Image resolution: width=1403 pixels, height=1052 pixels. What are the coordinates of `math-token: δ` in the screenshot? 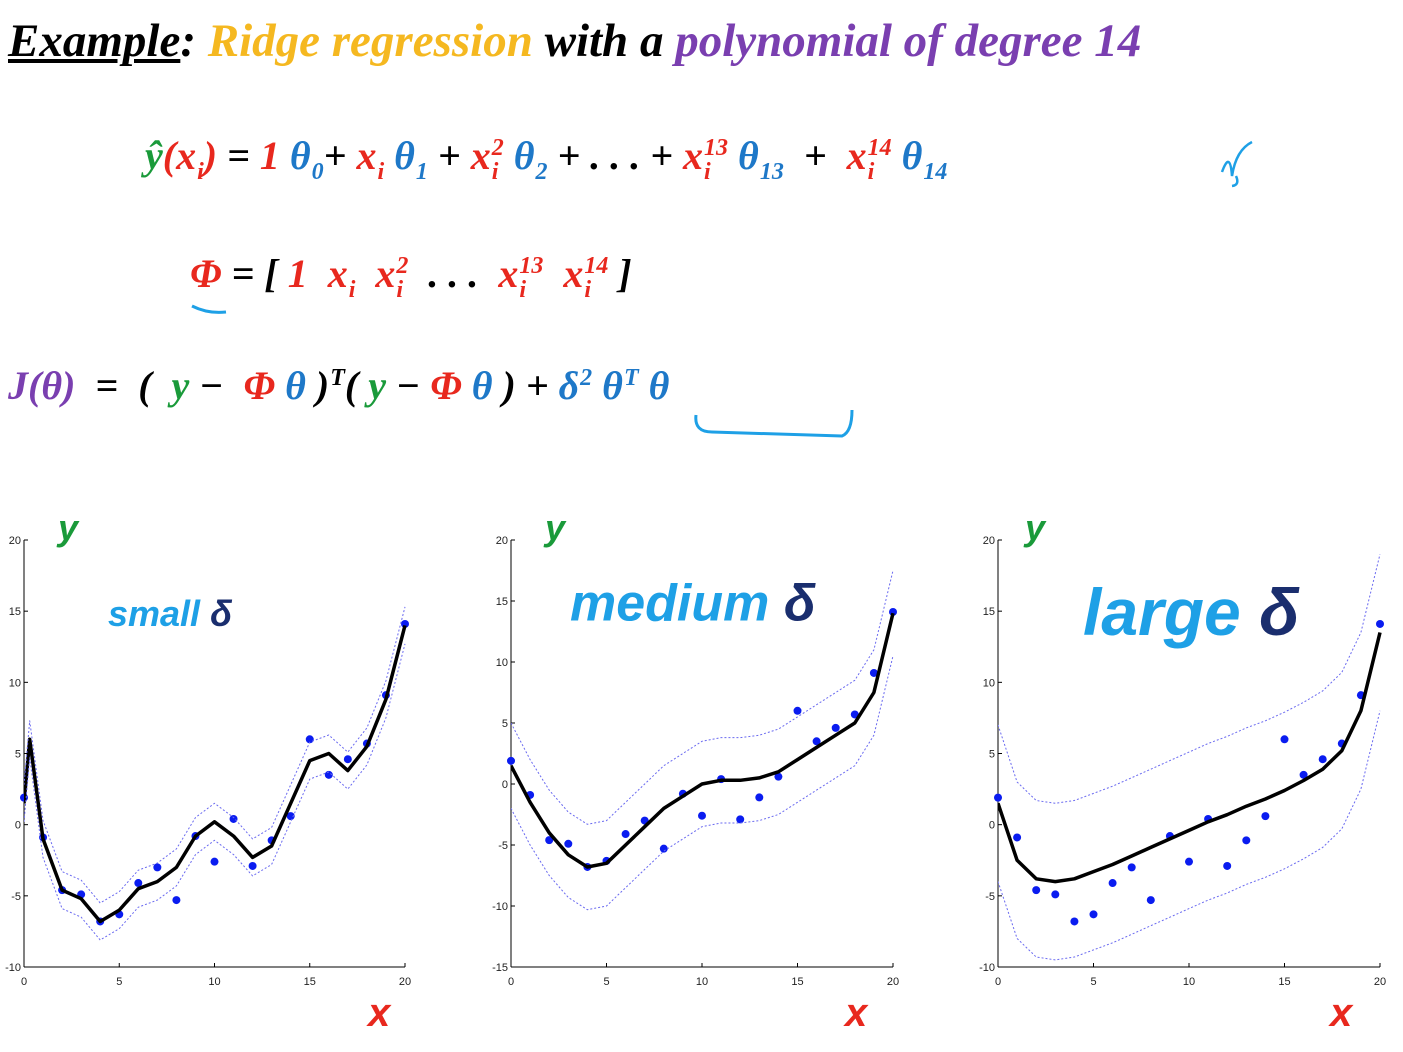 It's located at (569, 385).